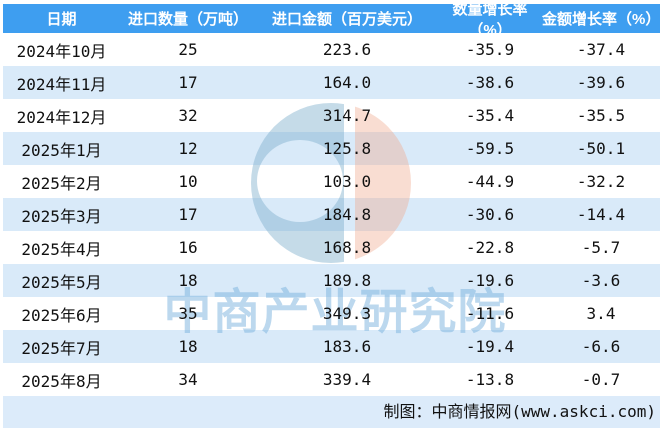 The height and width of the screenshot is (430, 663). I want to click on cell-amount-growth: -50.1, so click(601, 148).